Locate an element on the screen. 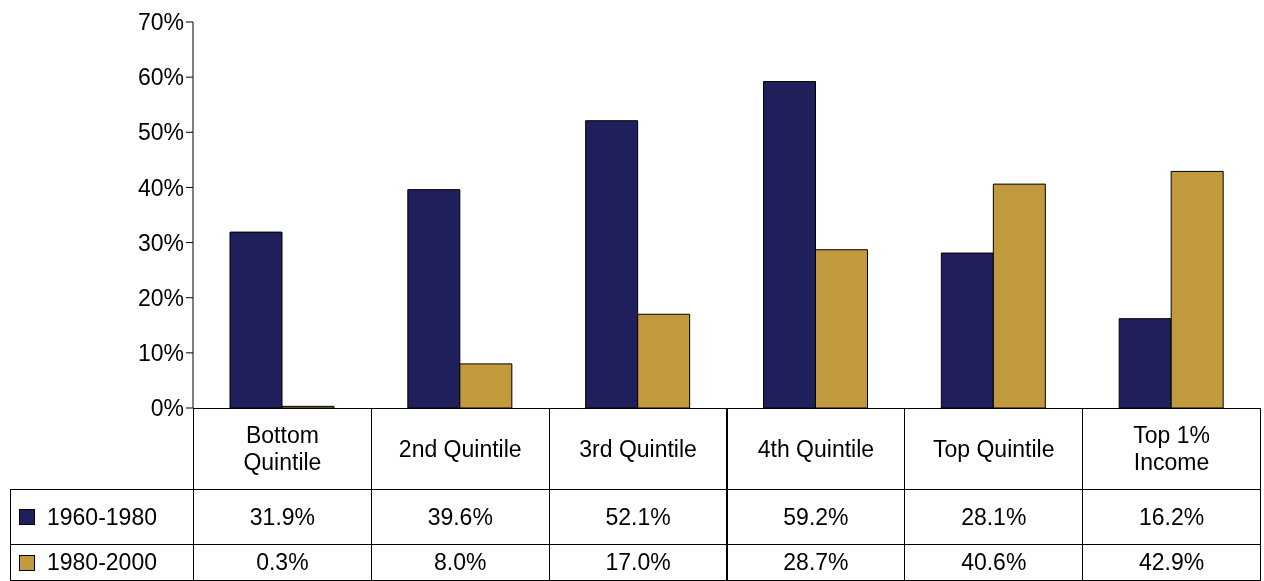 This screenshot has width=1264, height=581. y-tick-label: 20% is located at coordinates (160, 297).